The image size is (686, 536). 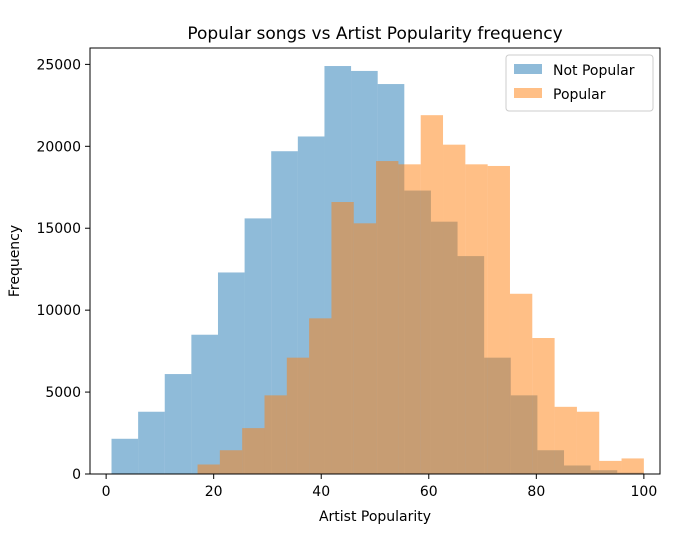 I want to click on legend-label-popular: Popular, so click(x=579, y=95).